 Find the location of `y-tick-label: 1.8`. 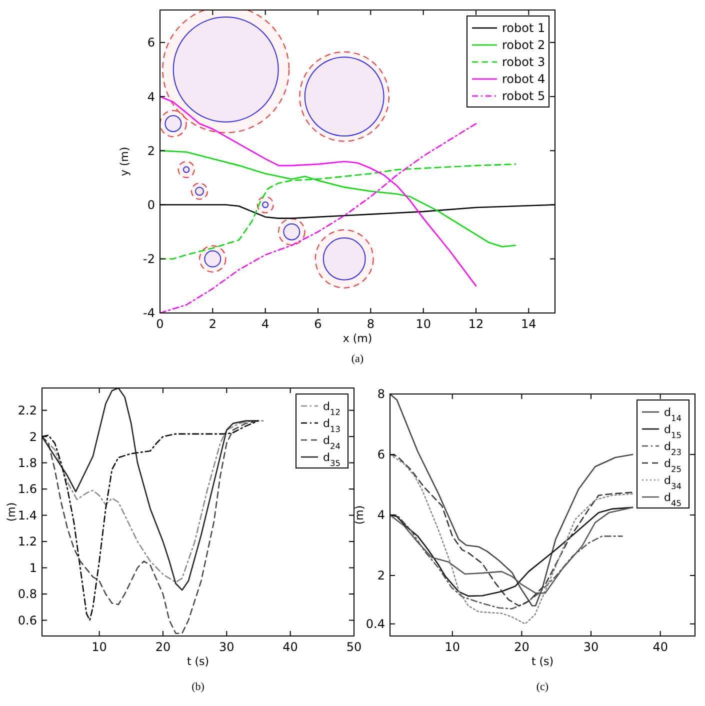

y-tick-label: 1.8 is located at coordinates (27, 463).